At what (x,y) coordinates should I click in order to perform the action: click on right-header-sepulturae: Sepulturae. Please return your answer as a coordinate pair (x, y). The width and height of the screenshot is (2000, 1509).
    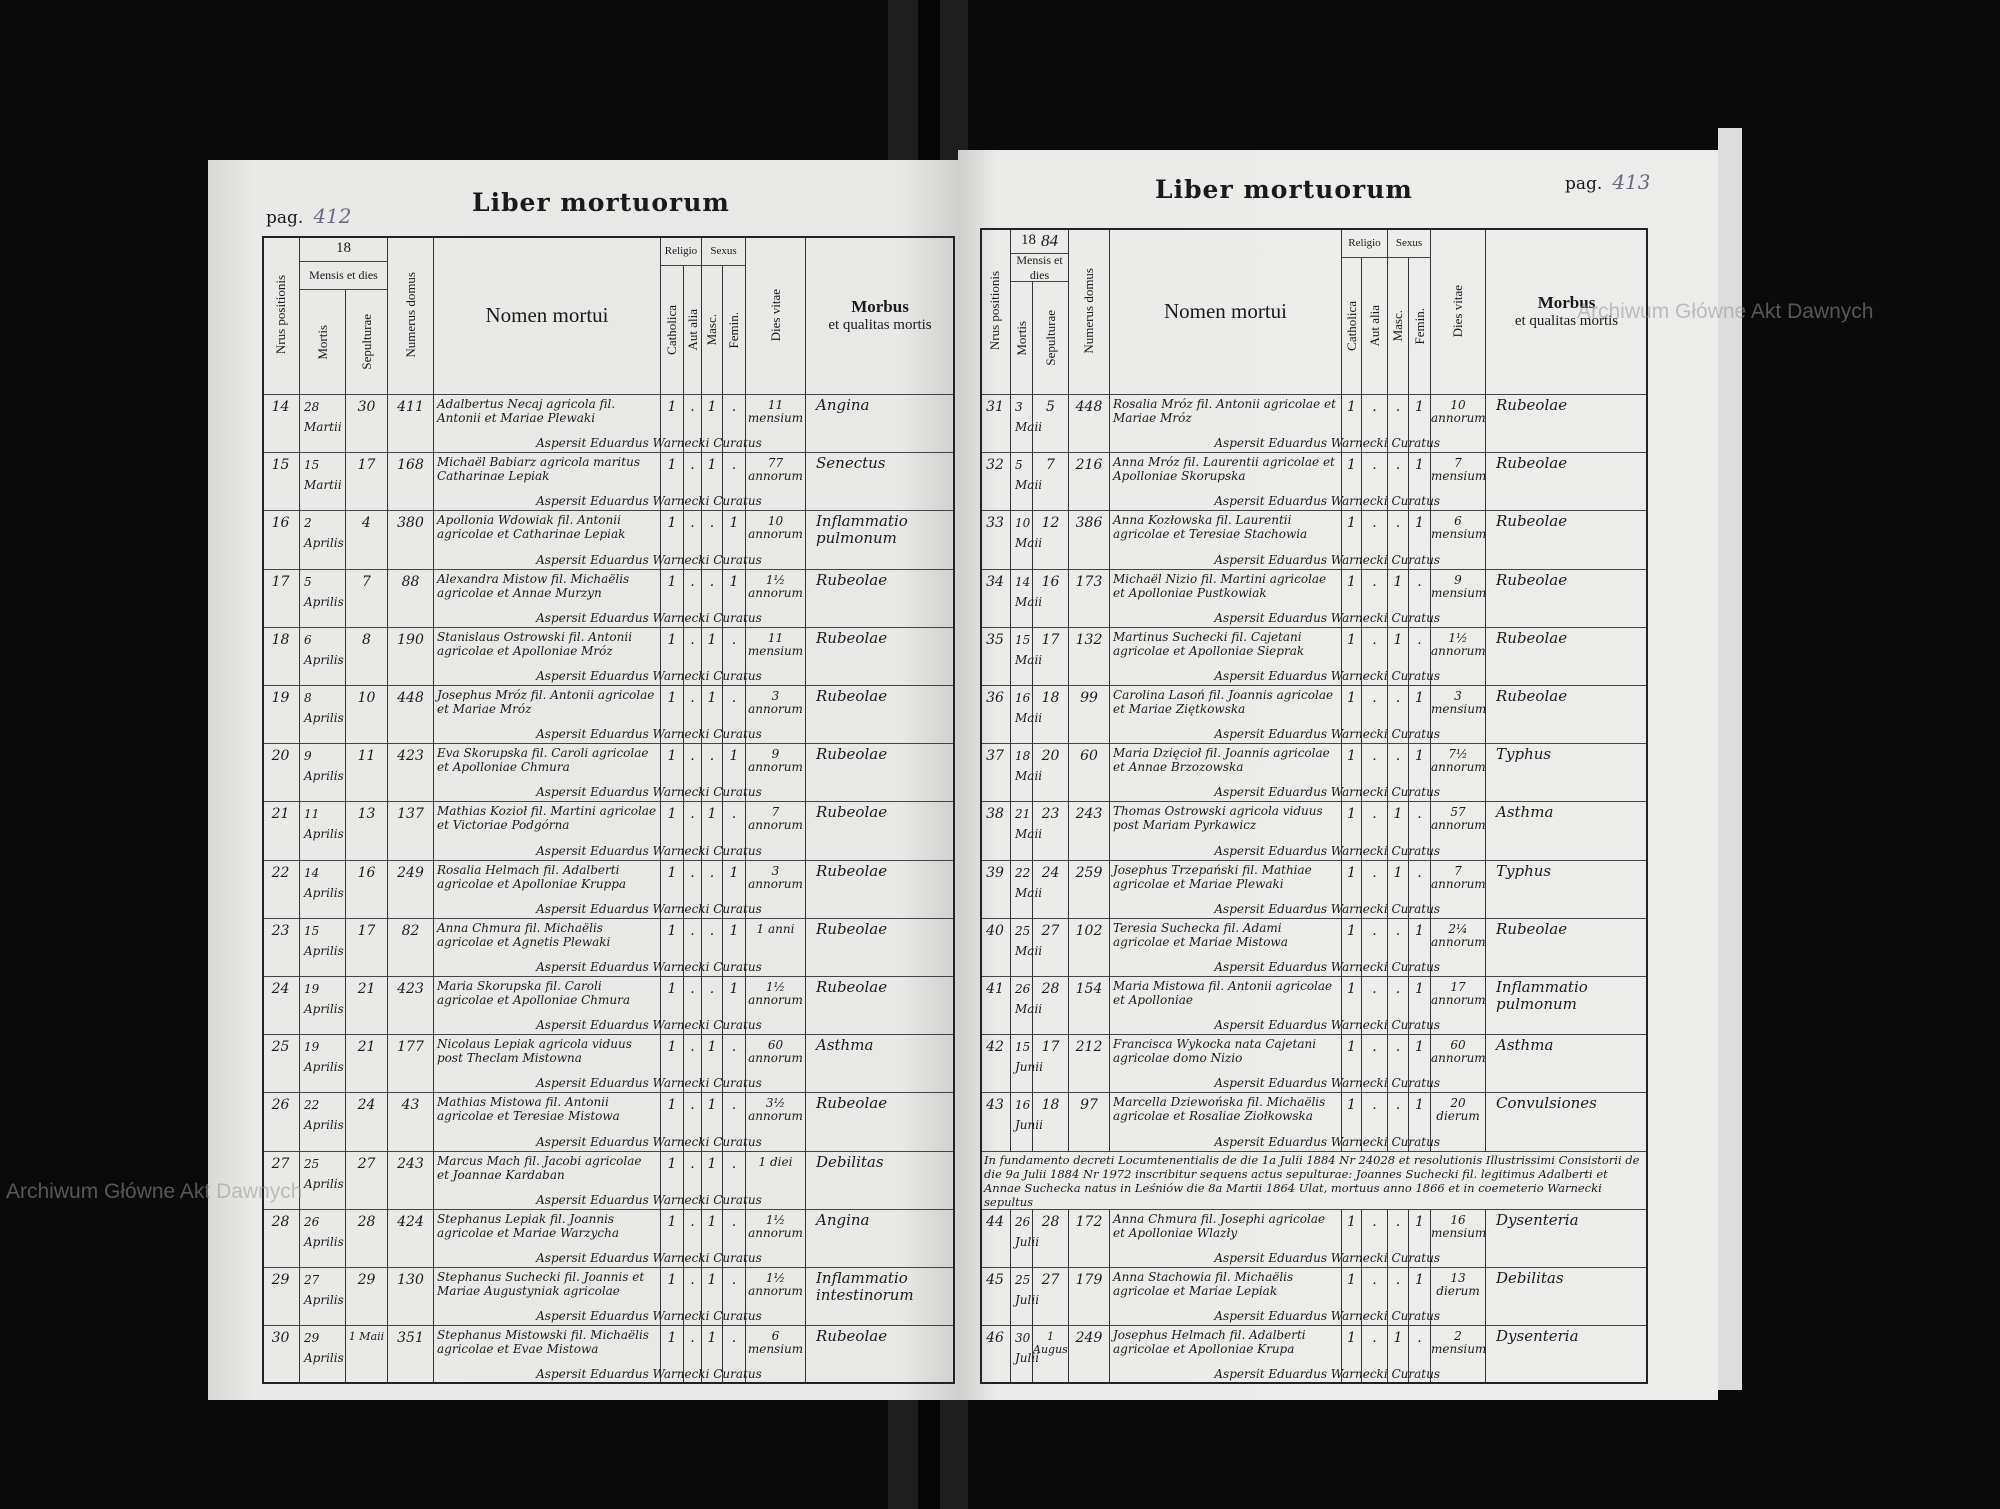
    Looking at the image, I should click on (1051, 338).